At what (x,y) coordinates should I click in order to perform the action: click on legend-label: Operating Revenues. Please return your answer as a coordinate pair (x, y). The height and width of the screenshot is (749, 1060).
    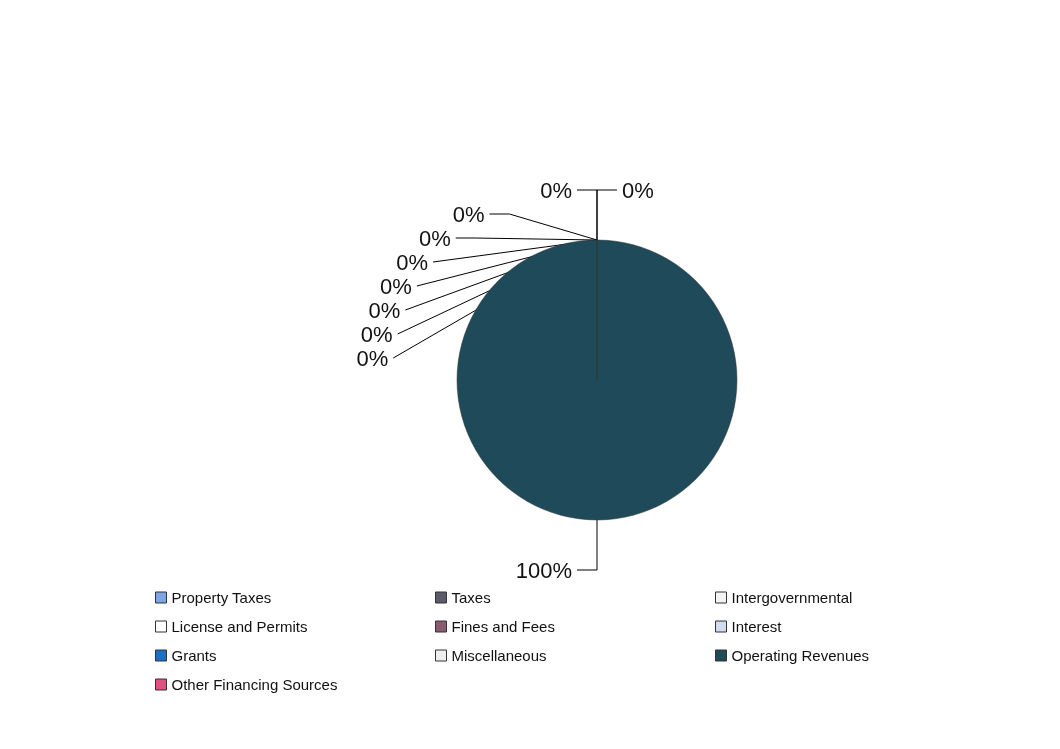
    Looking at the image, I should click on (800, 655).